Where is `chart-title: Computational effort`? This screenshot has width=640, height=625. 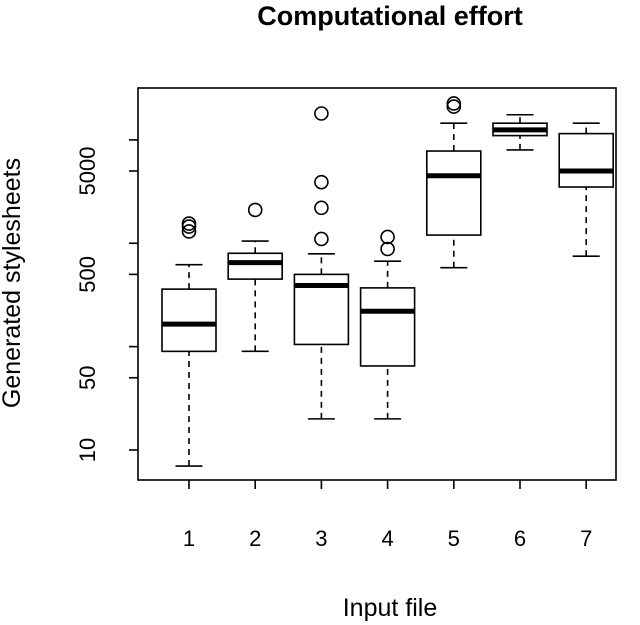
chart-title: Computational effort is located at coordinates (389, 16).